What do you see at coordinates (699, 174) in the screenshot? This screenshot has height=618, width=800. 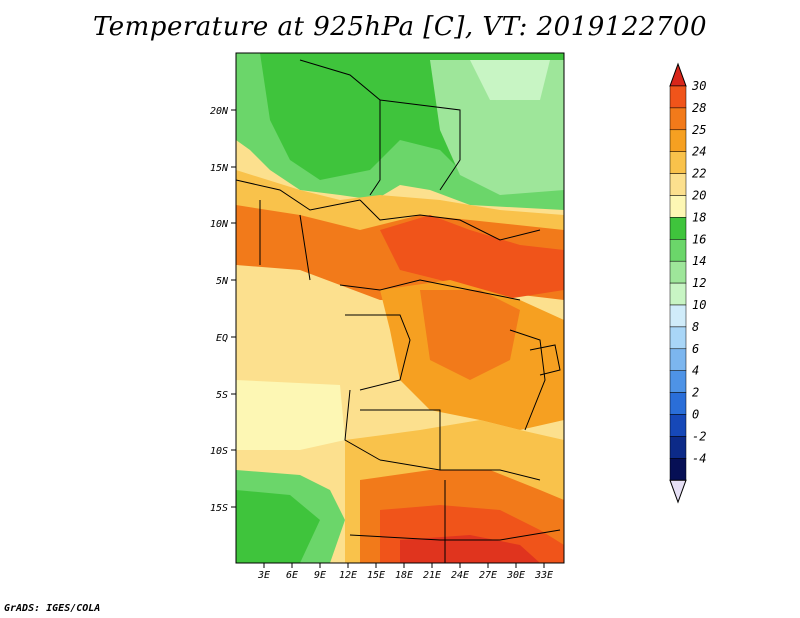 I see `colorbar-label: 22` at bounding box center [699, 174].